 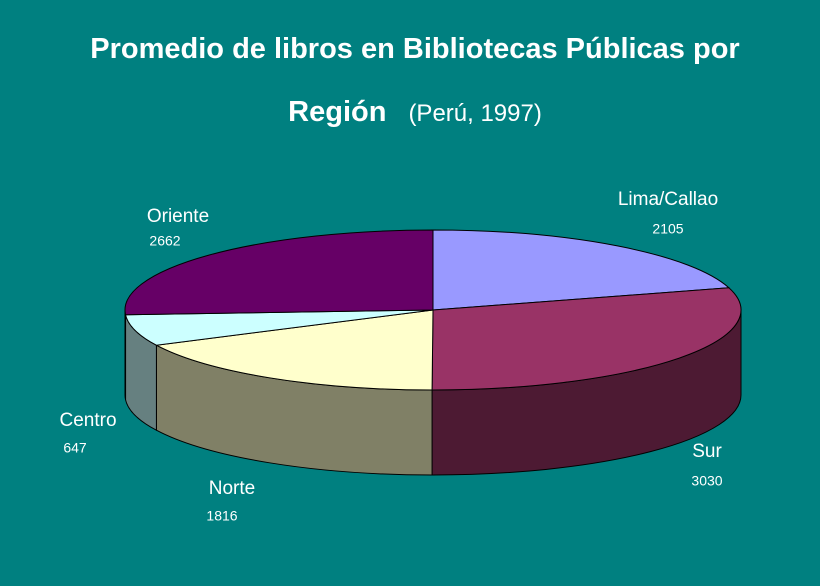 I want to click on slice-value: 3030, so click(x=706, y=481).